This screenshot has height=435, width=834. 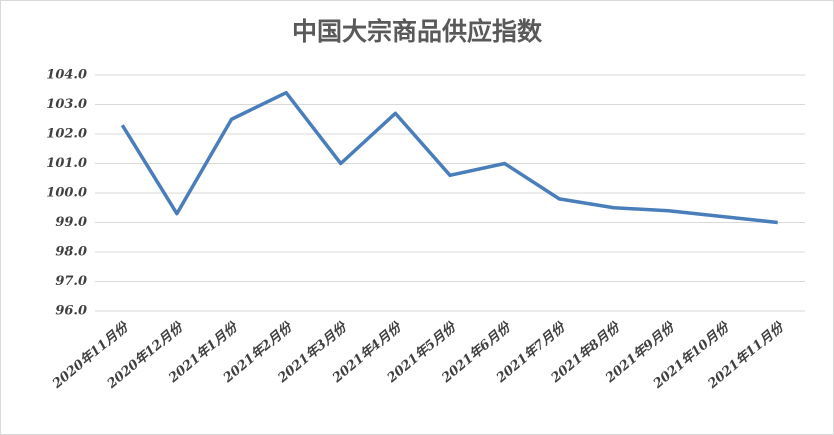 What do you see at coordinates (417, 31) in the screenshot?
I see `chart-title: 中国大宗商品供应指数` at bounding box center [417, 31].